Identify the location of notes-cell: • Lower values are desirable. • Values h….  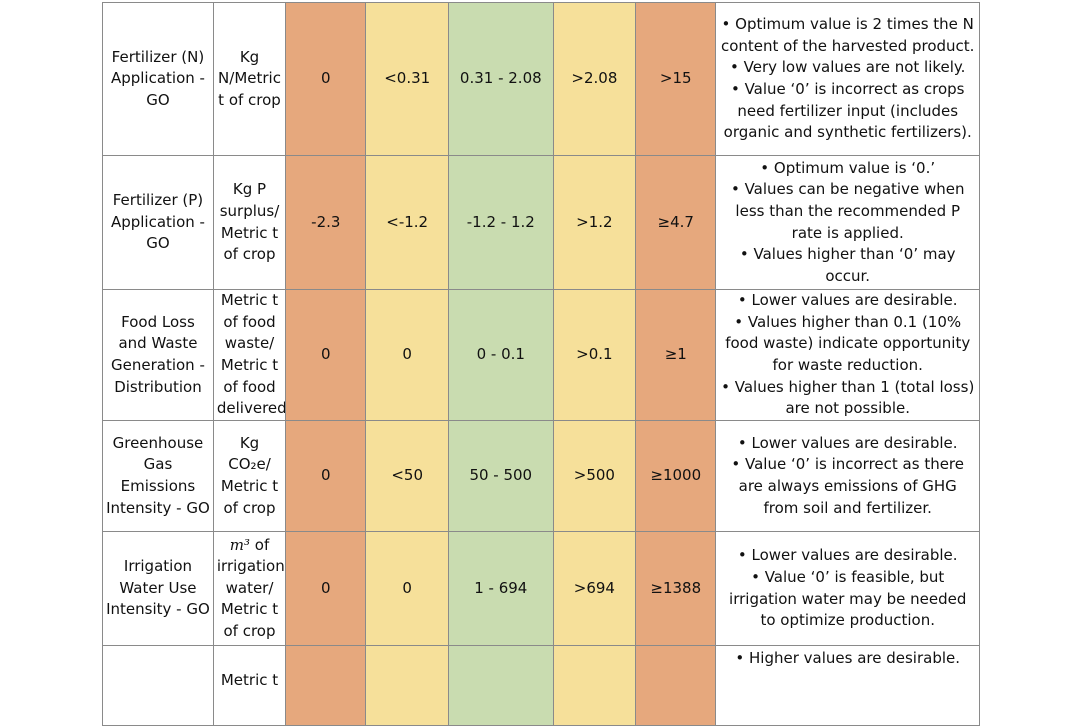
(847, 355).